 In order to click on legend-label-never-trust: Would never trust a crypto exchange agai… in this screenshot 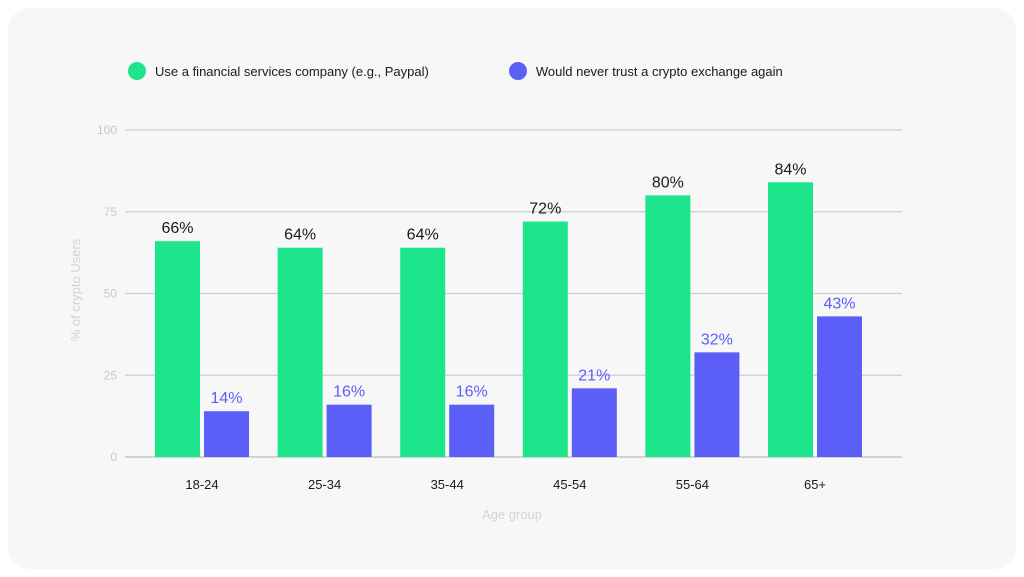, I will do `click(659, 71)`.